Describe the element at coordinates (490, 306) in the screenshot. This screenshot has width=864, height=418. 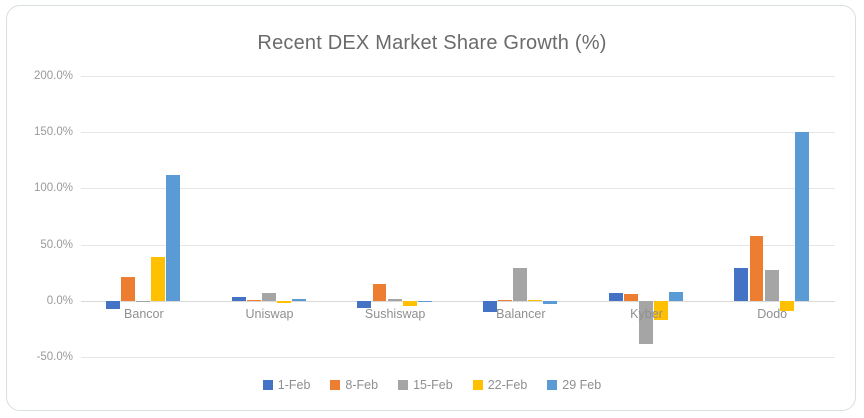
I see `bar-balancer-1-feb` at that location.